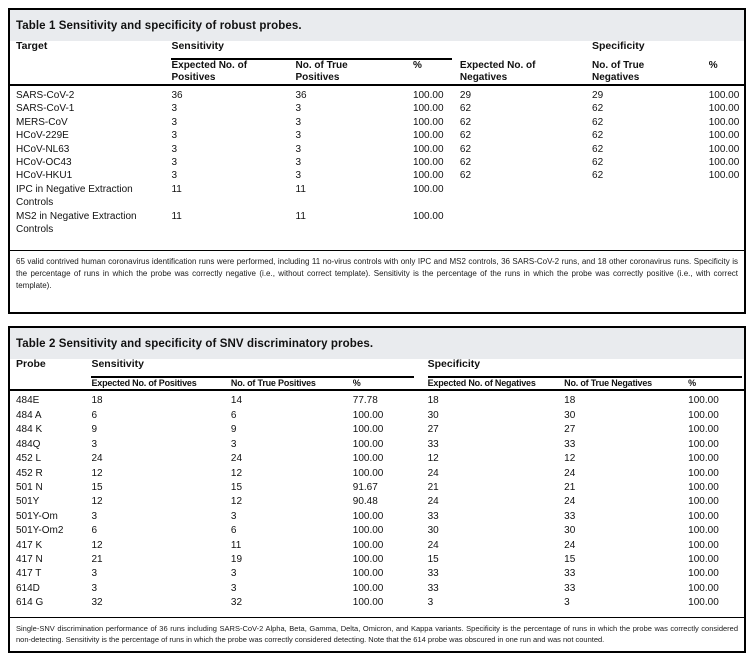 The width and height of the screenshot is (754, 665). Describe the element at coordinates (377, 175) in the screenshot. I see `table1-row: HCoV-HKU1 3 3 100.00 62 62 100.00` at that location.